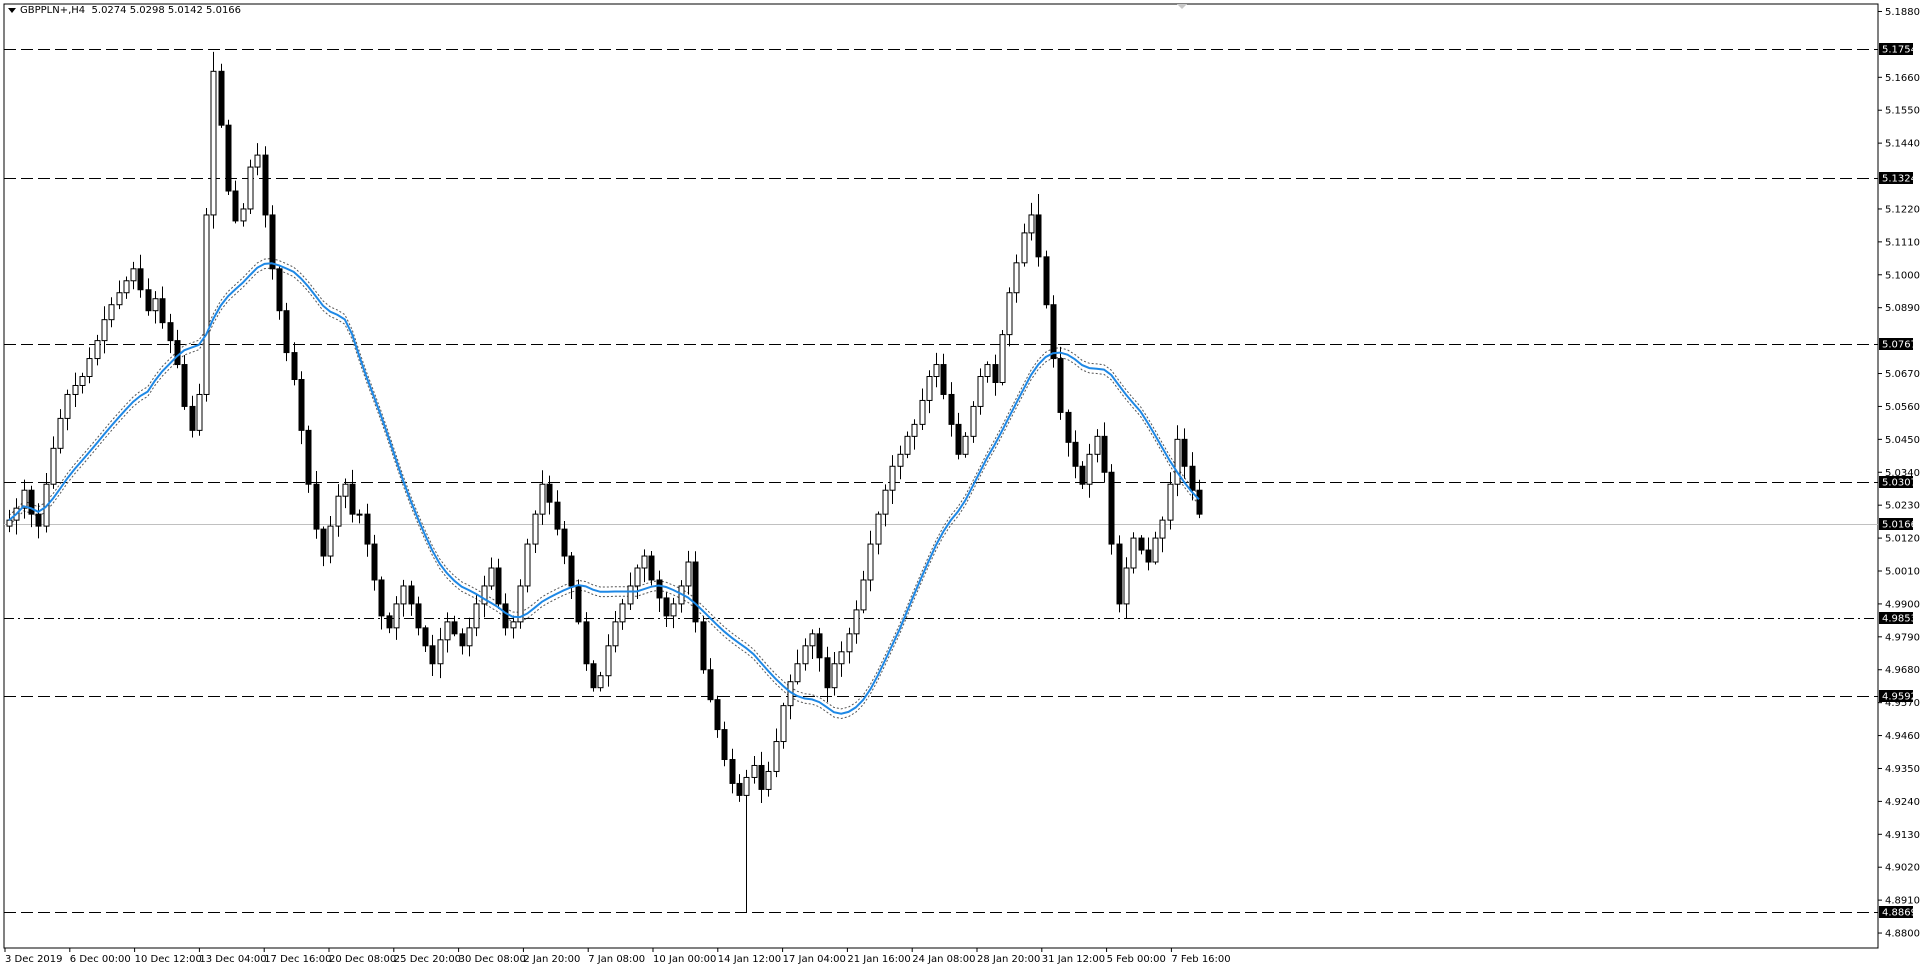 The image size is (1920, 971). What do you see at coordinates (749, 959) in the screenshot?
I see `x-tick-label-11: 14 Jan 12:00` at bounding box center [749, 959].